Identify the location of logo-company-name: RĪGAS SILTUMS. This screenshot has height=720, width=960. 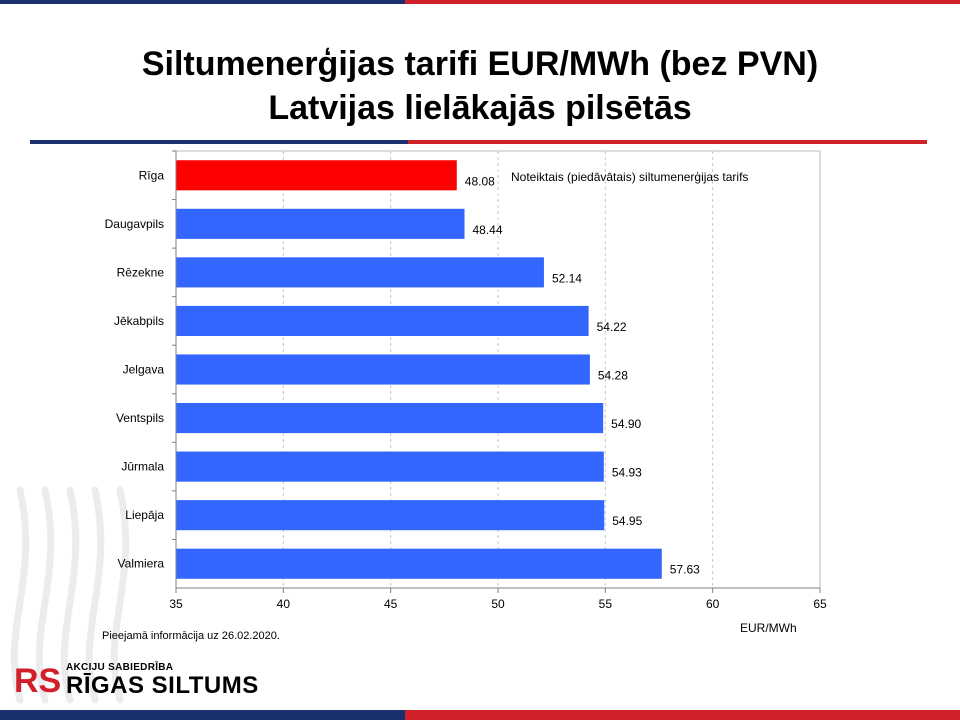
(162, 685).